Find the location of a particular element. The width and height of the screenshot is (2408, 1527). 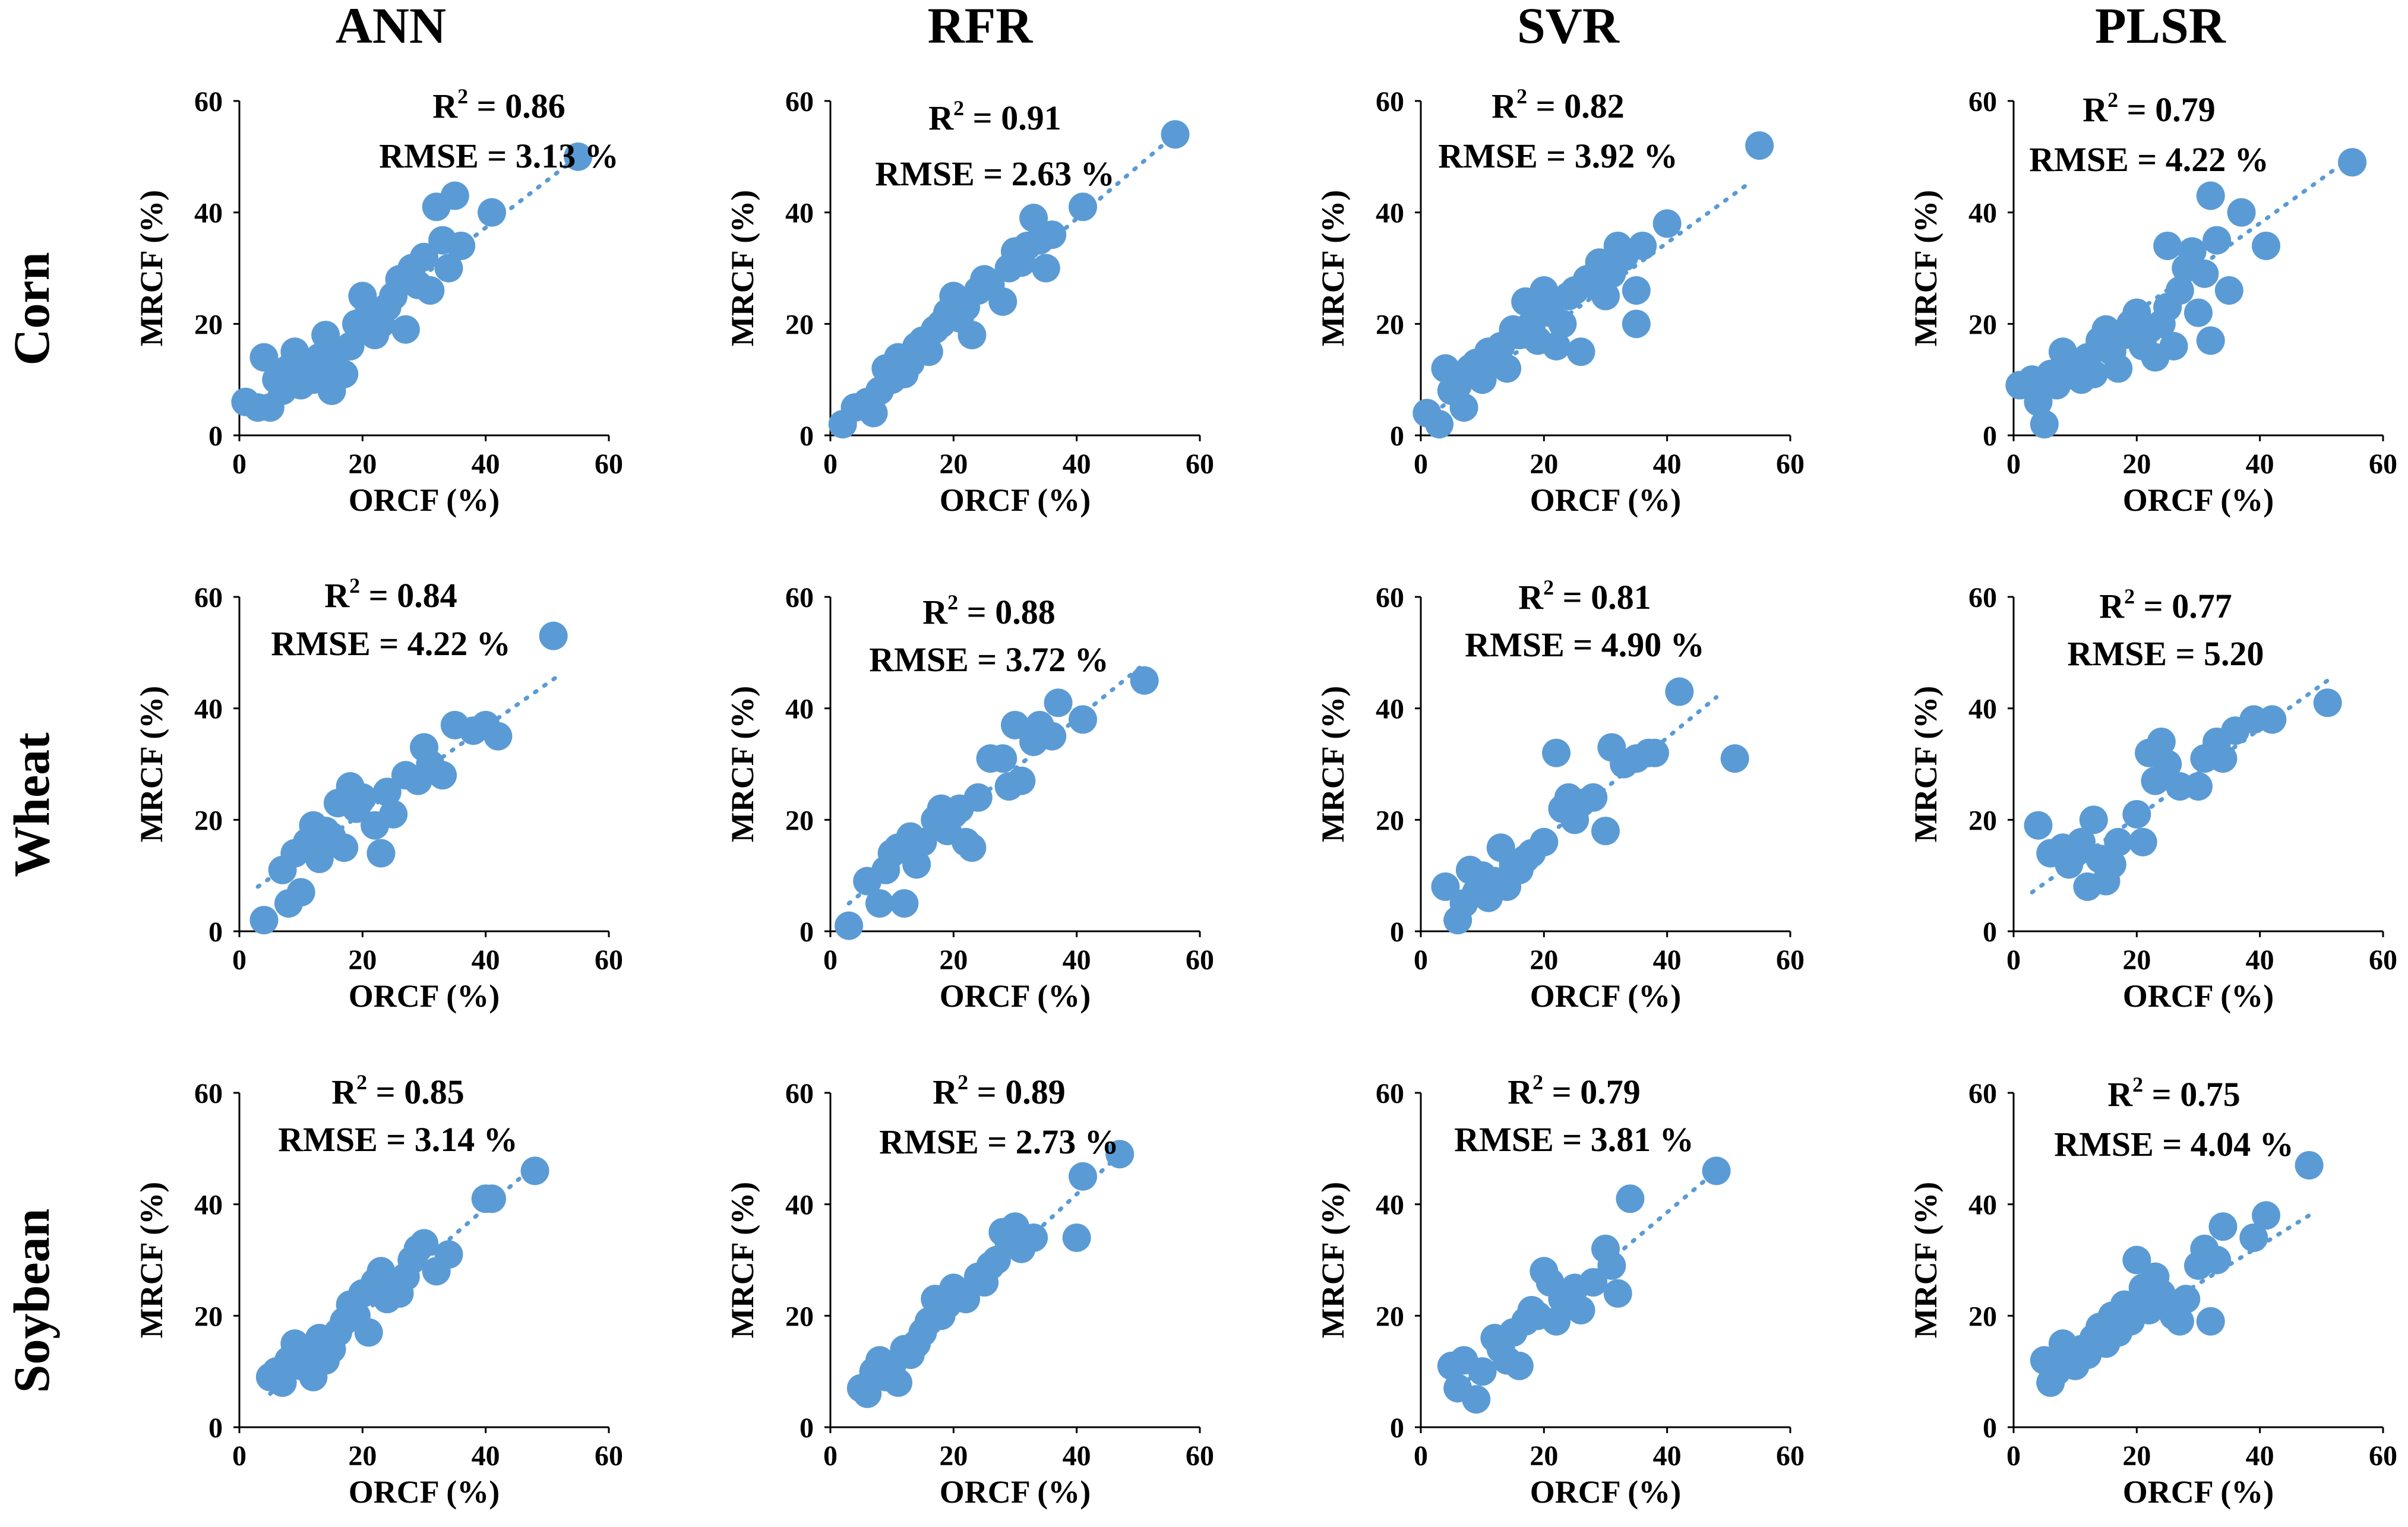

rmse-label: RMSE = 2.73 % is located at coordinates (999, 1142).